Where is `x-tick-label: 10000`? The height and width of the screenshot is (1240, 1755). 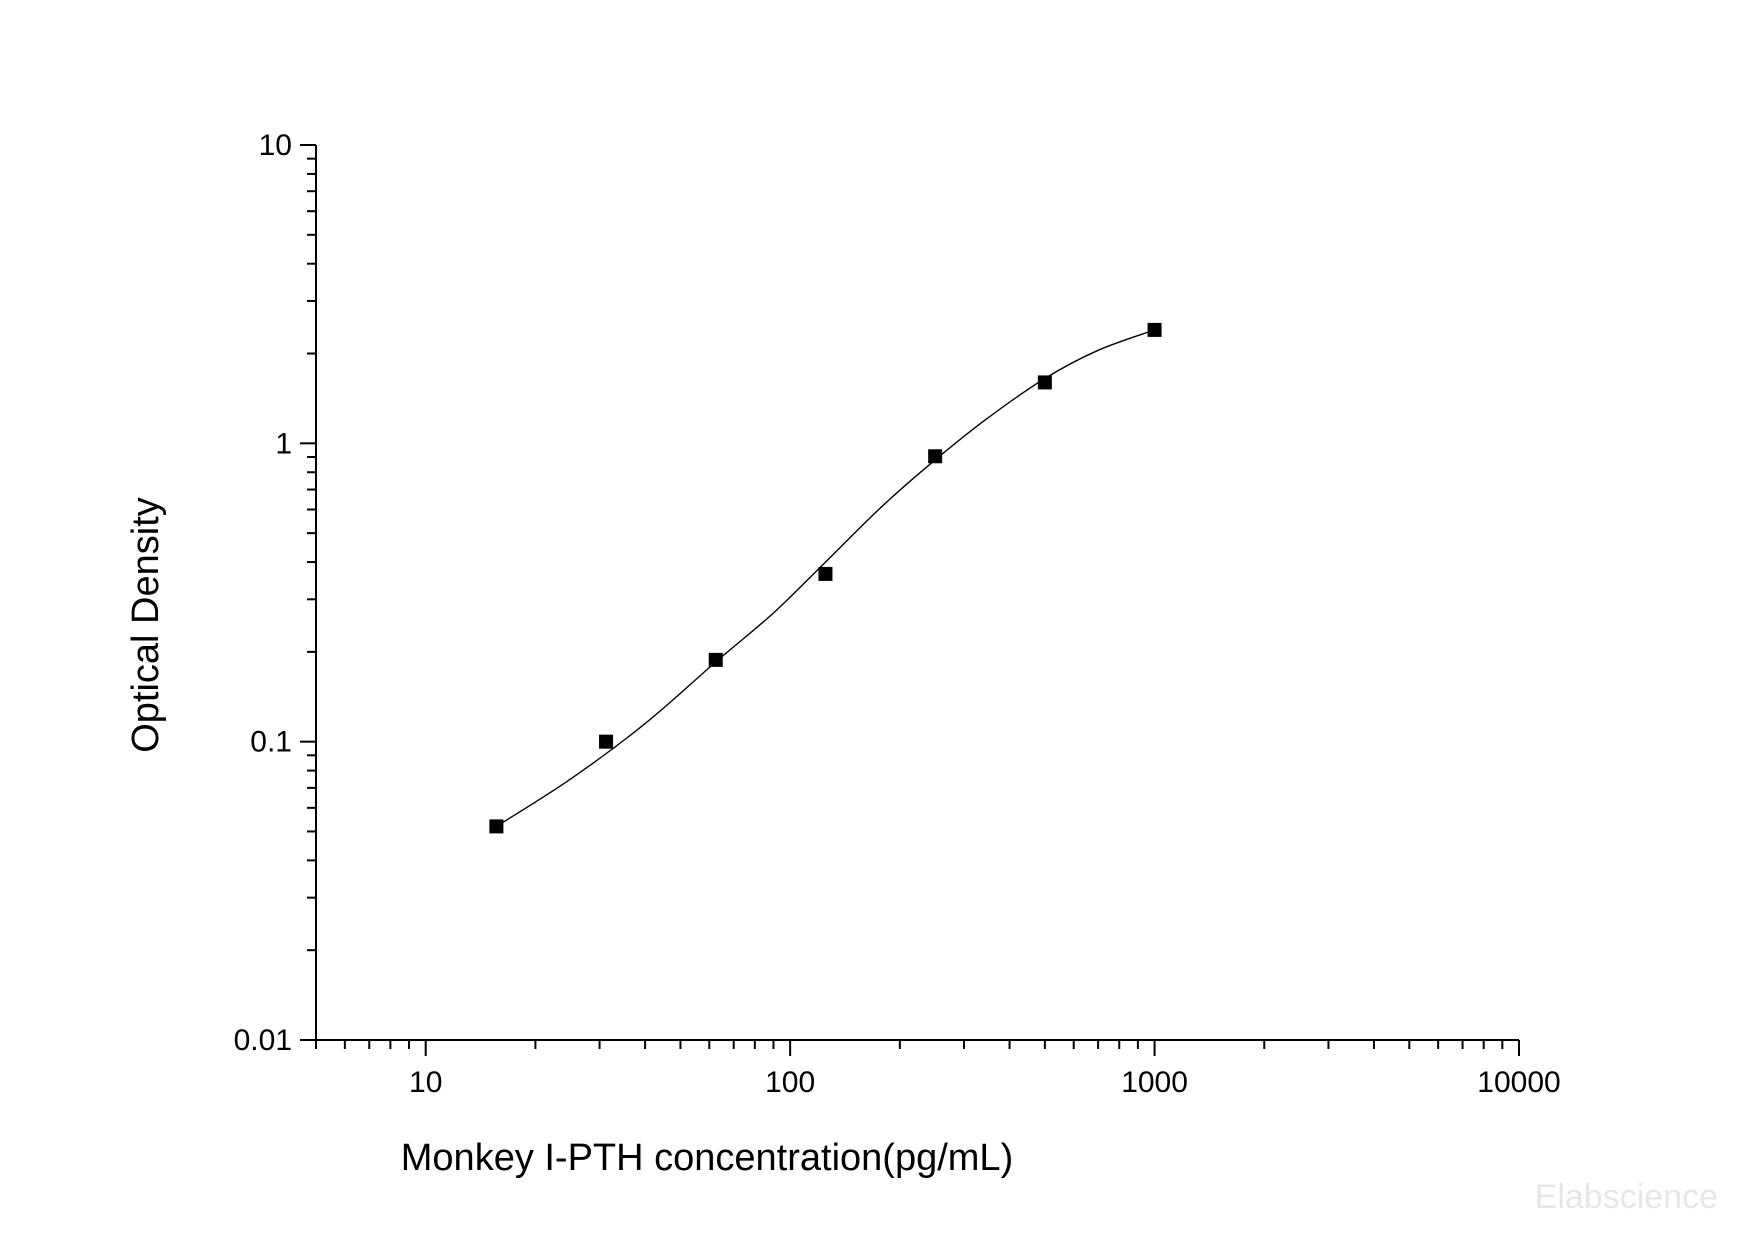 x-tick-label: 10000 is located at coordinates (1518, 1082).